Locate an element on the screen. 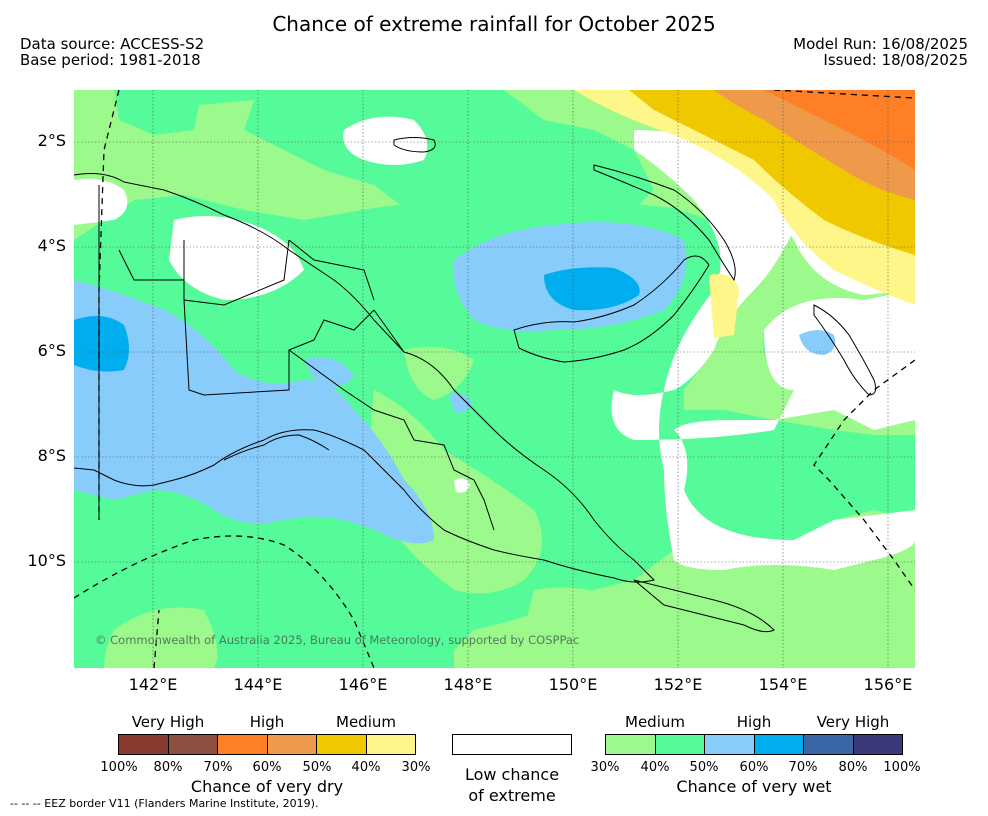 The width and height of the screenshot is (988, 816). low-chance-caption-line1: Low chance is located at coordinates (512, 774).